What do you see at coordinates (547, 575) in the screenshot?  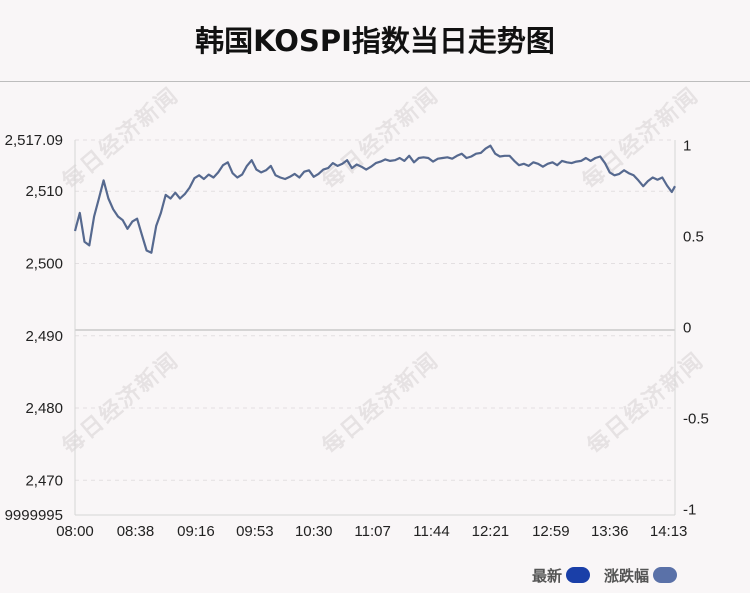 I see `legend-label-latest: 最新` at bounding box center [547, 575].